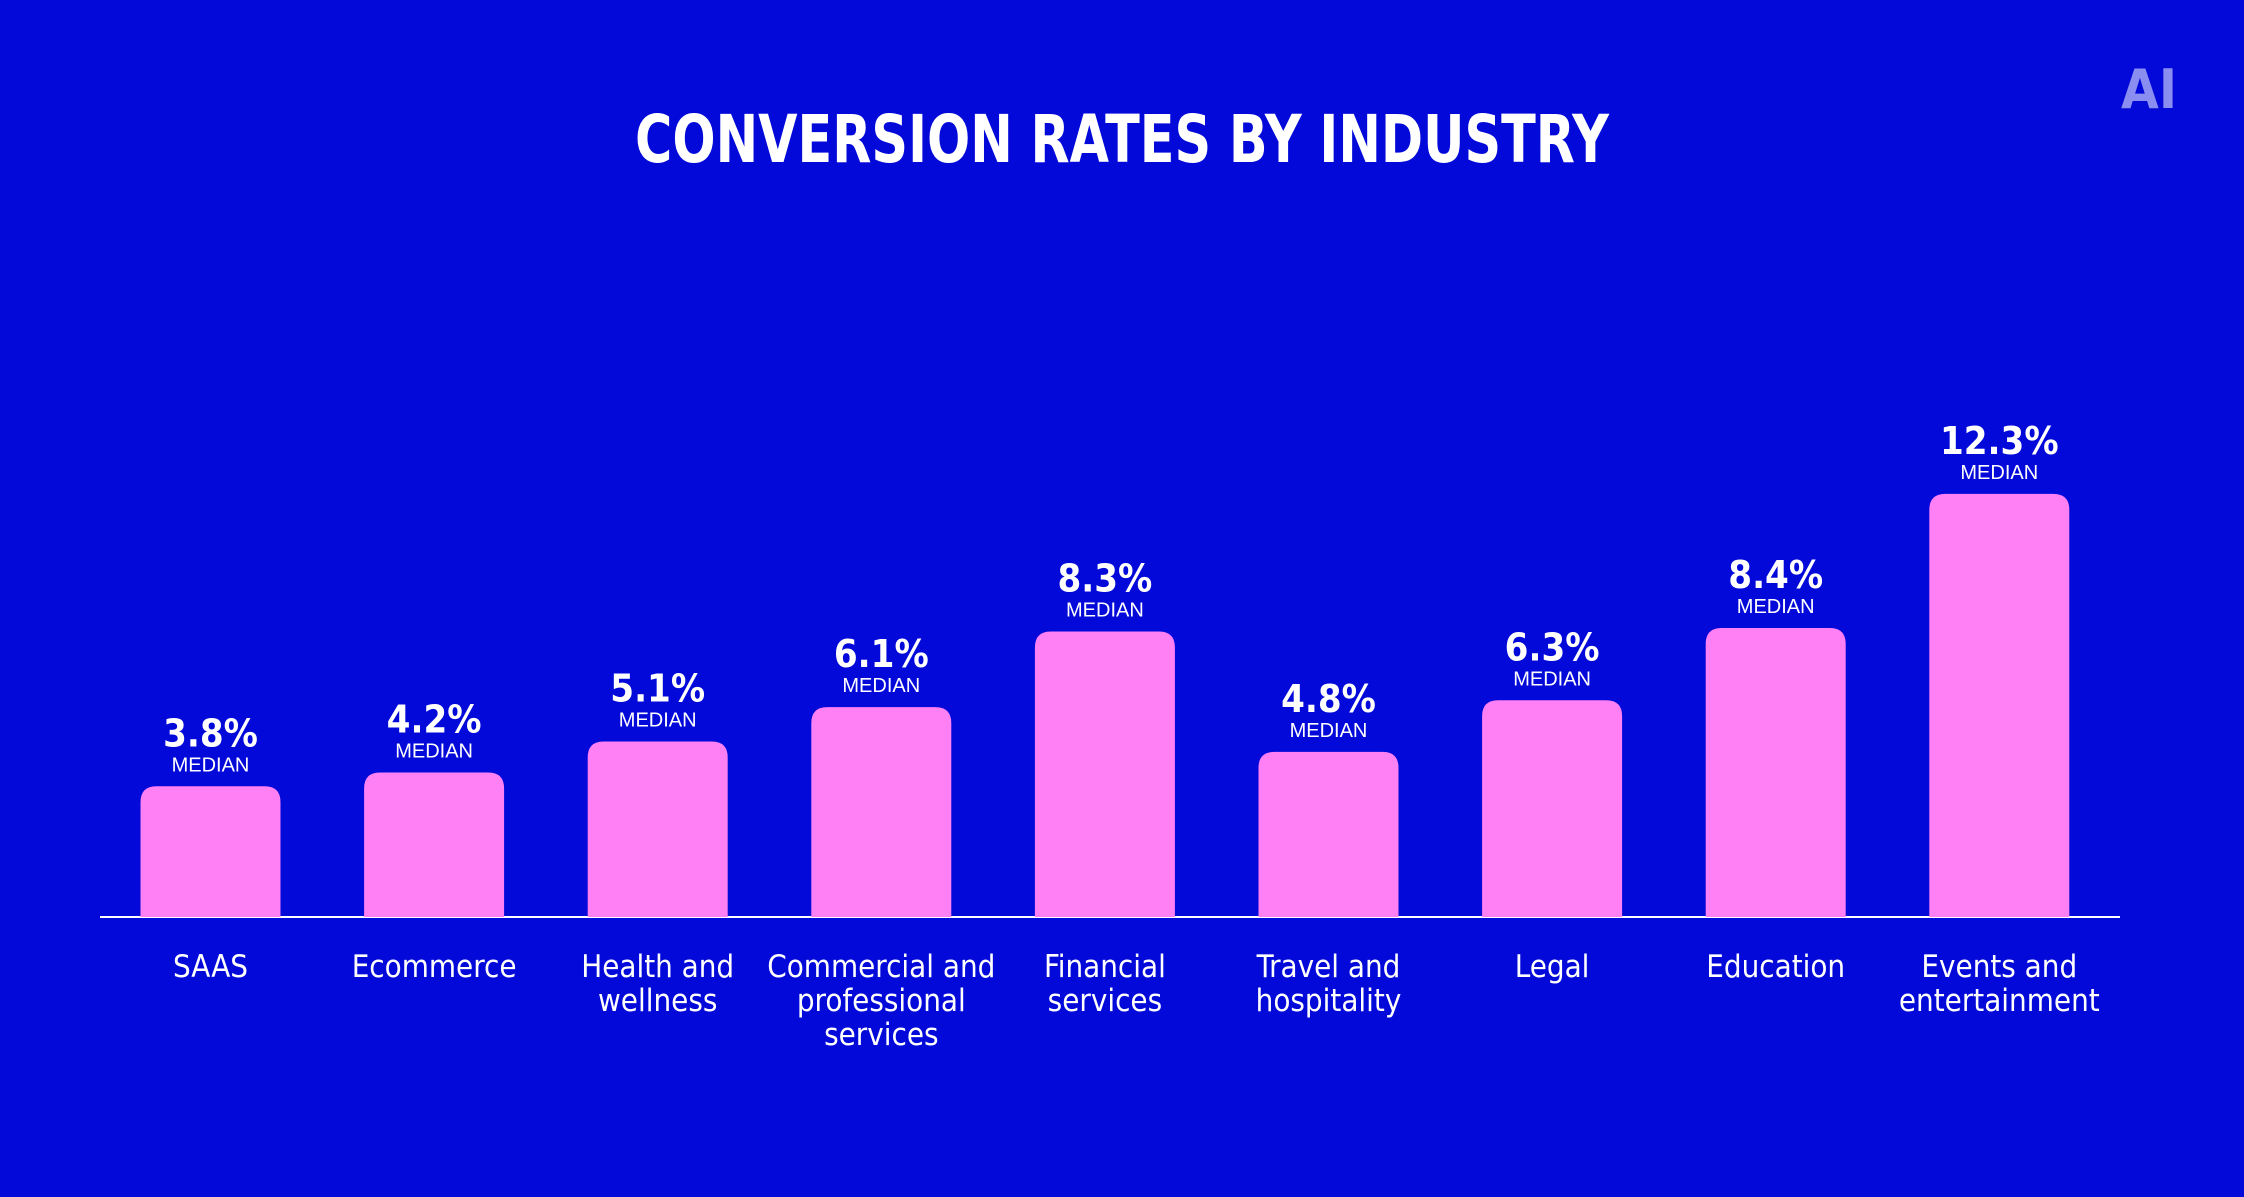  Describe the element at coordinates (1105, 984) in the screenshot. I see `category-label-4: Financial services` at that location.